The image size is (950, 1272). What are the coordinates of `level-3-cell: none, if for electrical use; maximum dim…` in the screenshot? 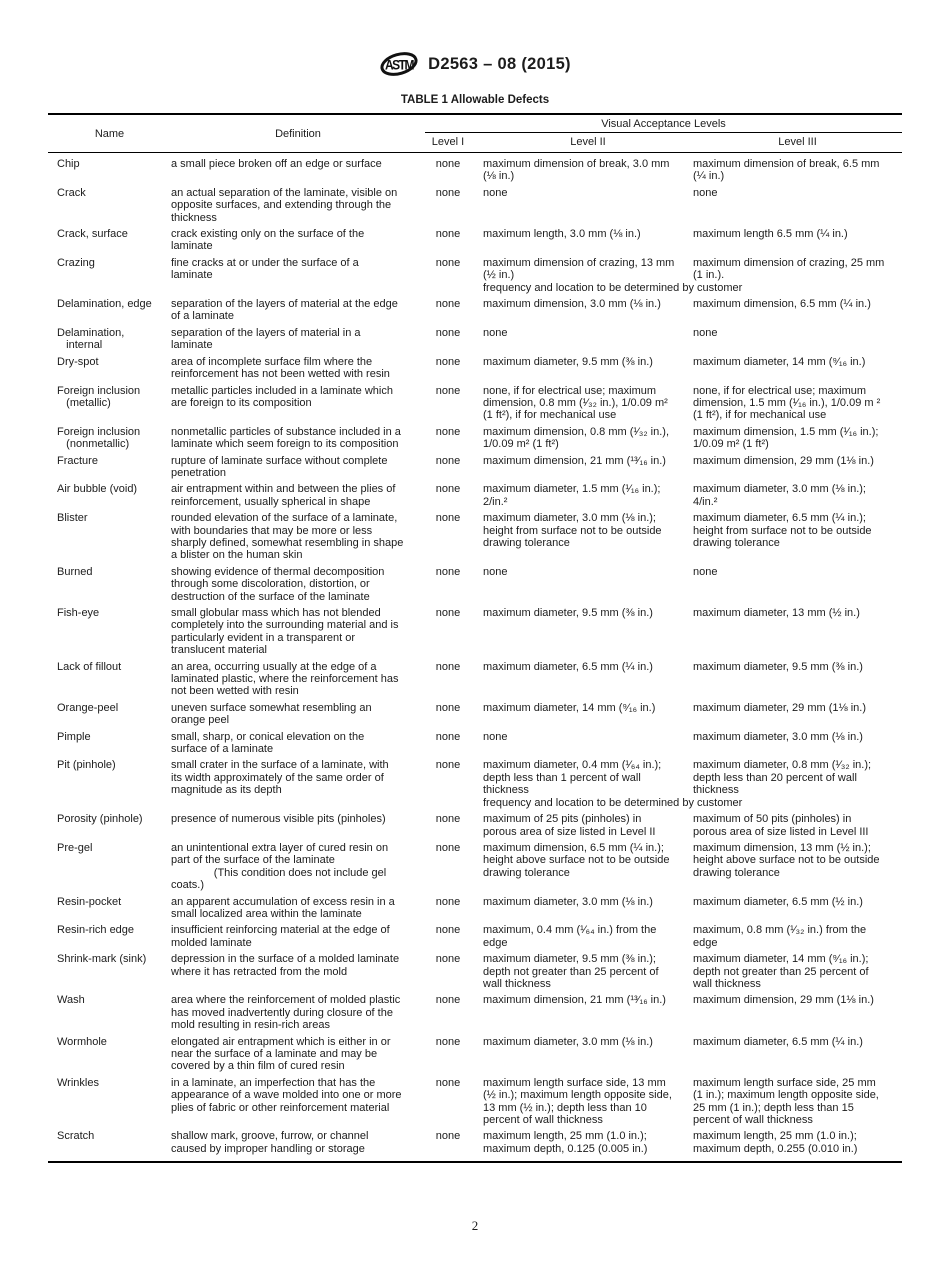 It's located at (787, 403).